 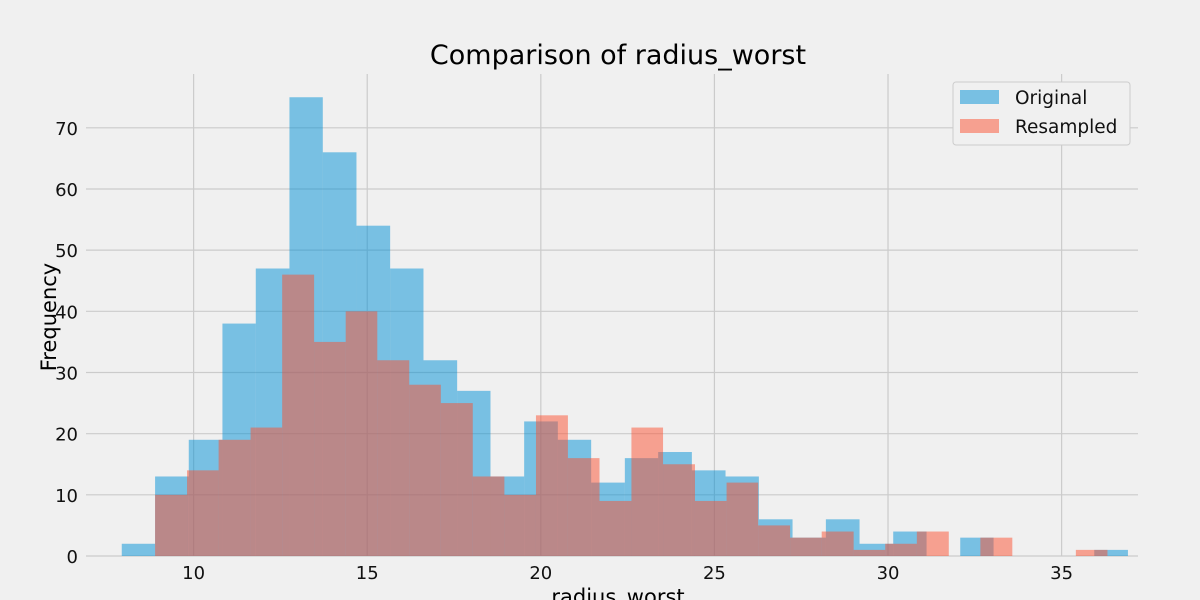 I want to click on x-tick-label: 20, so click(x=540, y=573).